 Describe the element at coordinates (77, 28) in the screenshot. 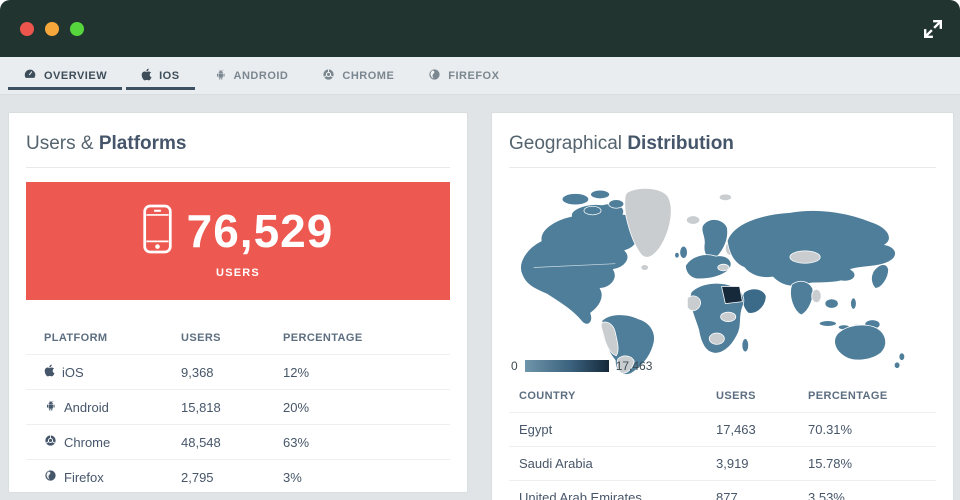

I see `zoom-button` at that location.